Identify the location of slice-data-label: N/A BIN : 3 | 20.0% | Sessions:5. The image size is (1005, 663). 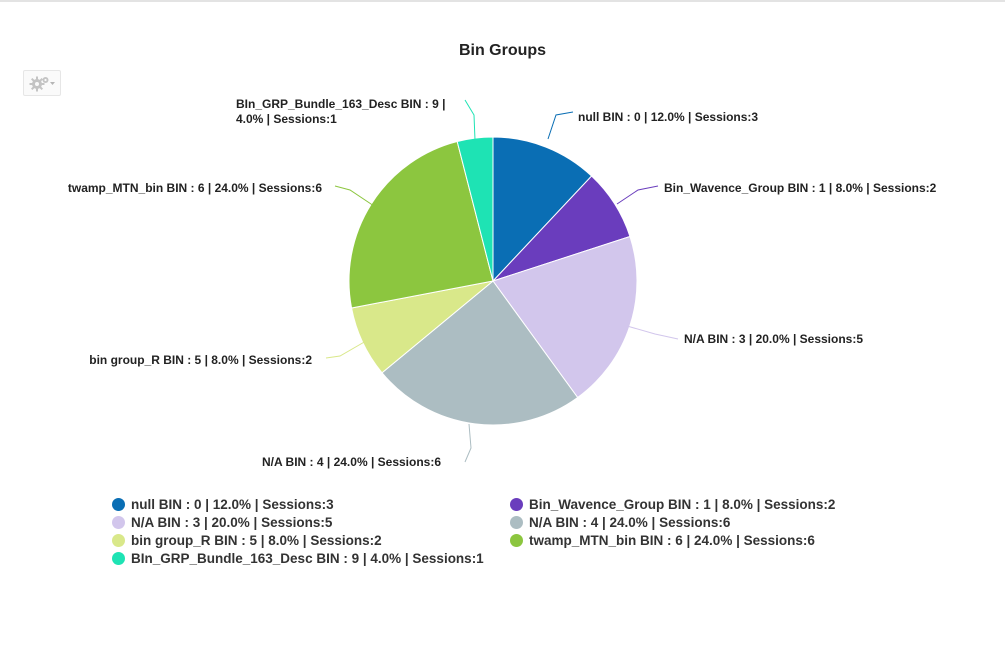
(773, 339).